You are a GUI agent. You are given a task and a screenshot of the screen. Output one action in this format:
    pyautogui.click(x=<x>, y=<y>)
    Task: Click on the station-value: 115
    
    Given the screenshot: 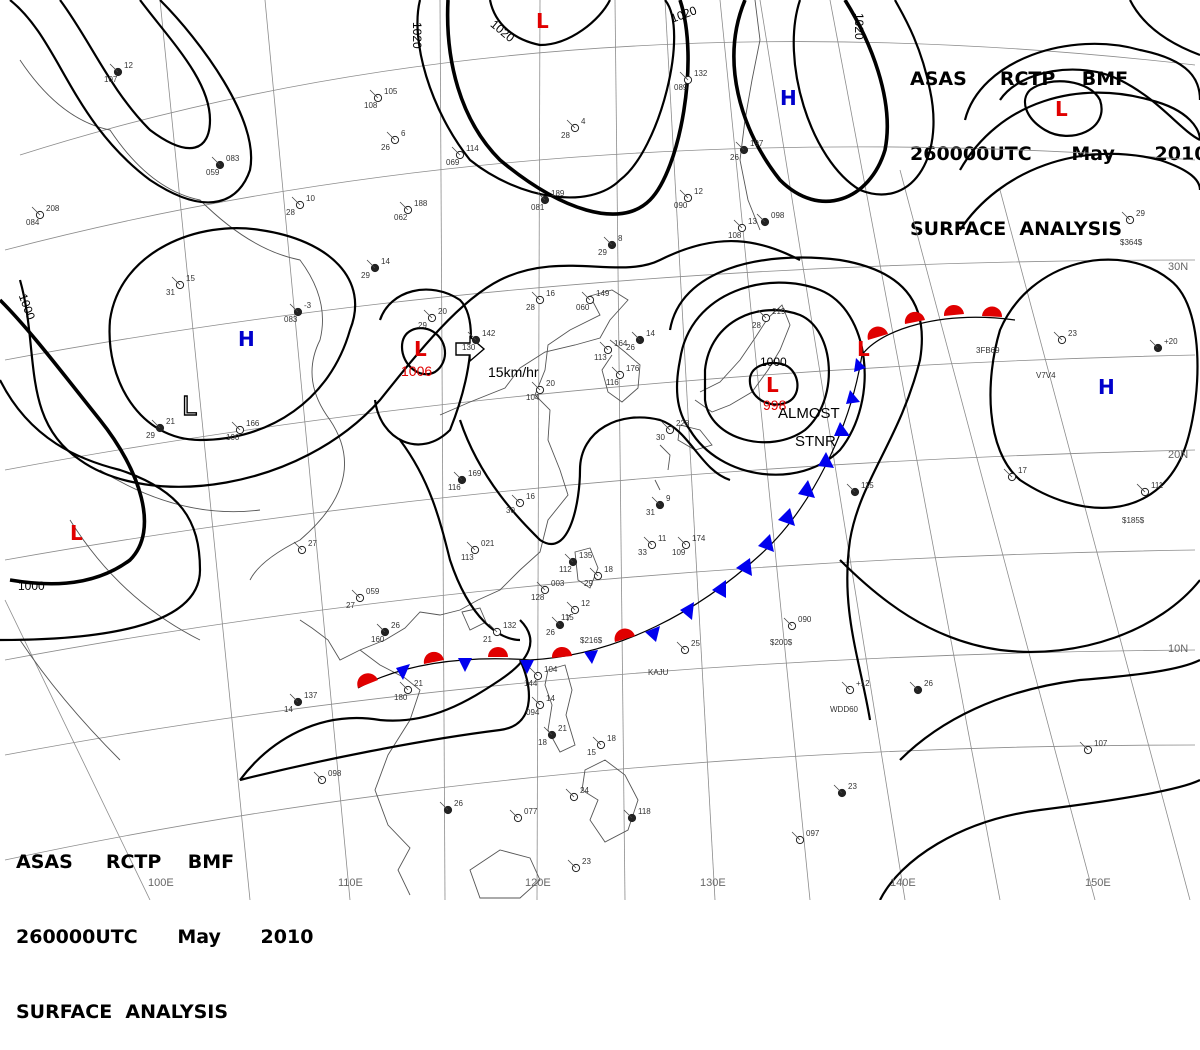 What is the action you would take?
    pyautogui.click(x=567, y=617)
    